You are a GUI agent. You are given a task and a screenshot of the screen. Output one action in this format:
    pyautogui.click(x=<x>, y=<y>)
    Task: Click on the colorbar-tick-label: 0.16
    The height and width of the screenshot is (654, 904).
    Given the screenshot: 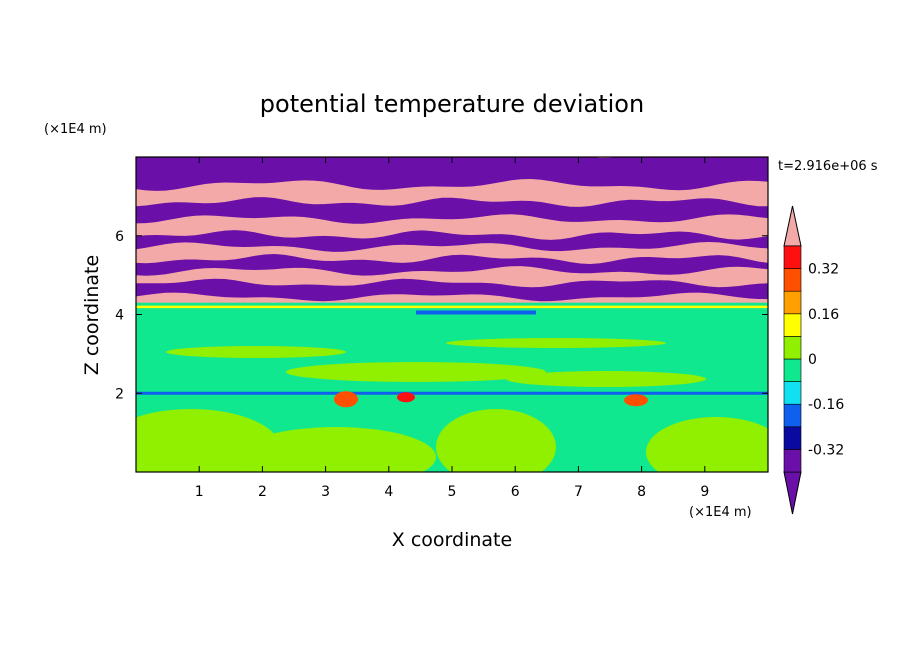 What is the action you would take?
    pyautogui.click(x=823, y=315)
    